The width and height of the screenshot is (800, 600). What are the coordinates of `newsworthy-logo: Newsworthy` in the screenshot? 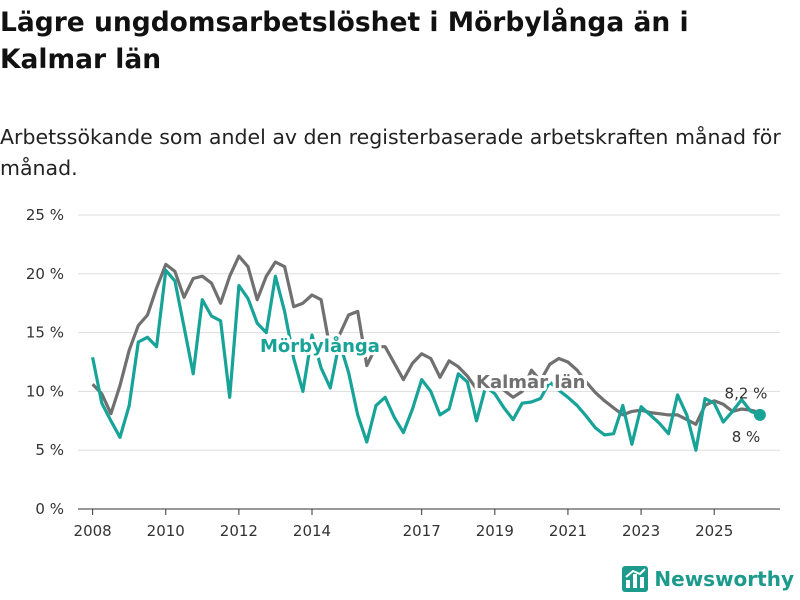 It's located at (708, 579).